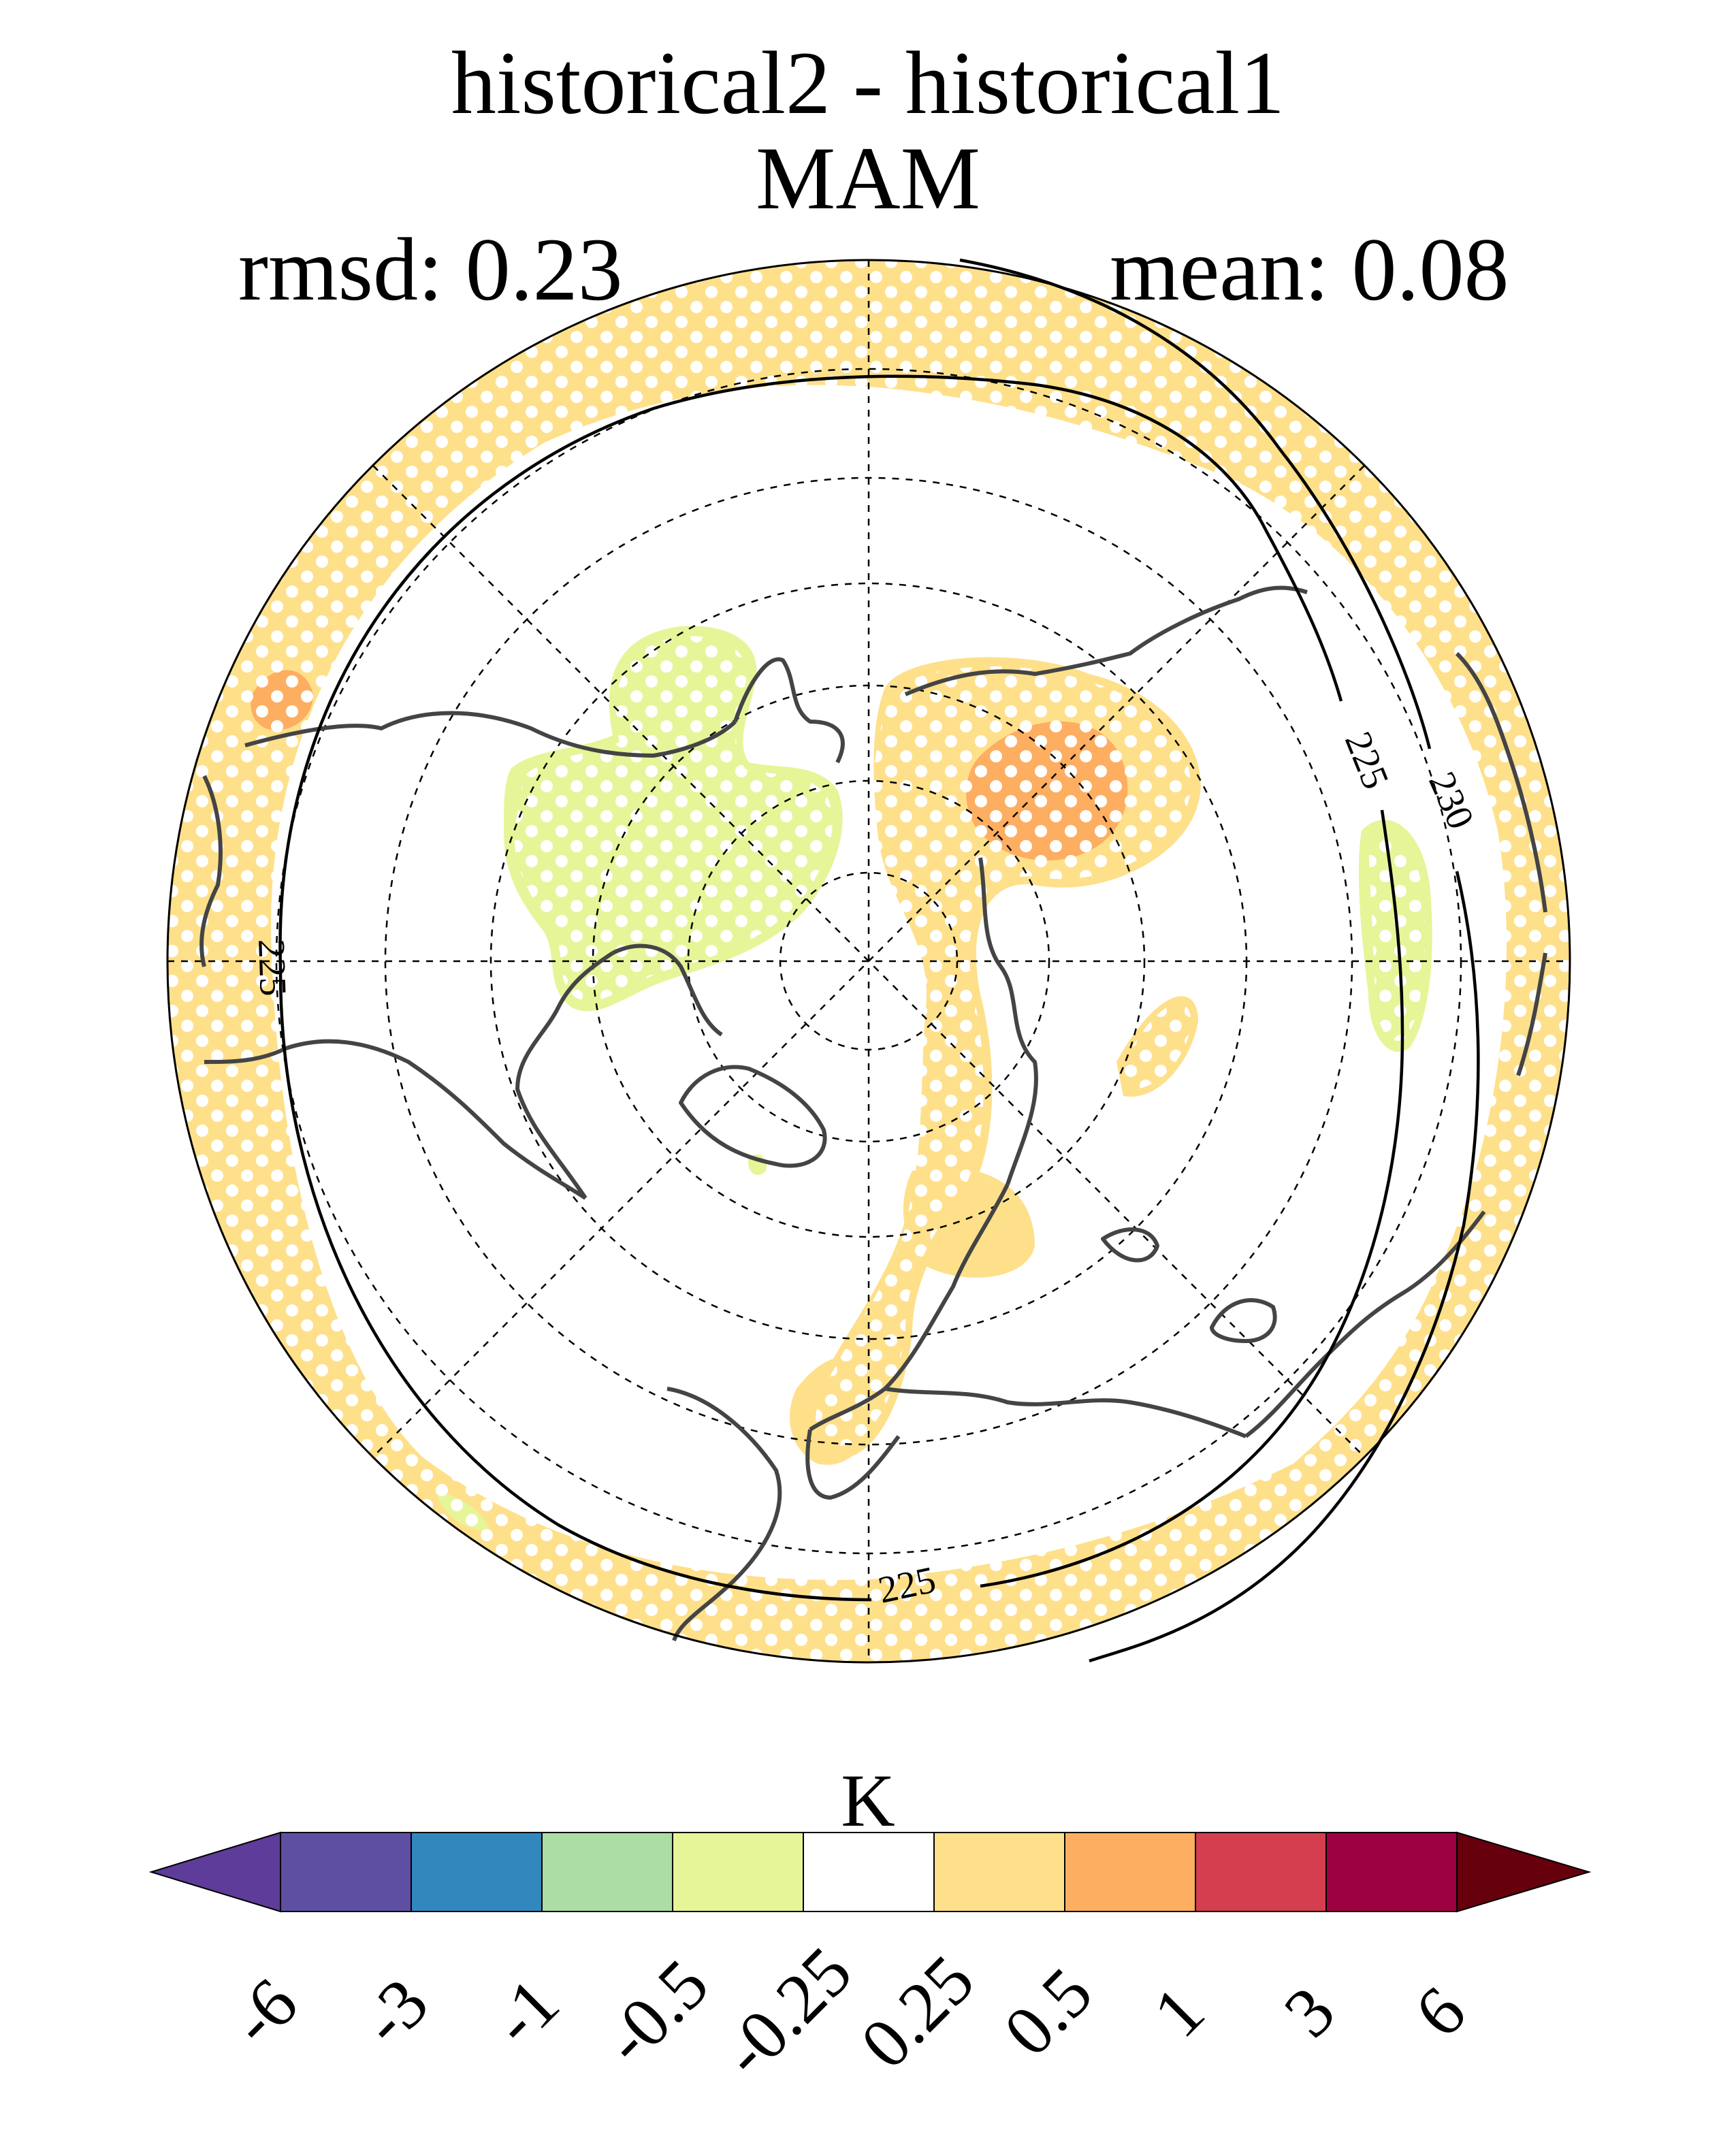 The image size is (1736, 2130). I want to click on colorbar-unit: K, so click(868, 1800).